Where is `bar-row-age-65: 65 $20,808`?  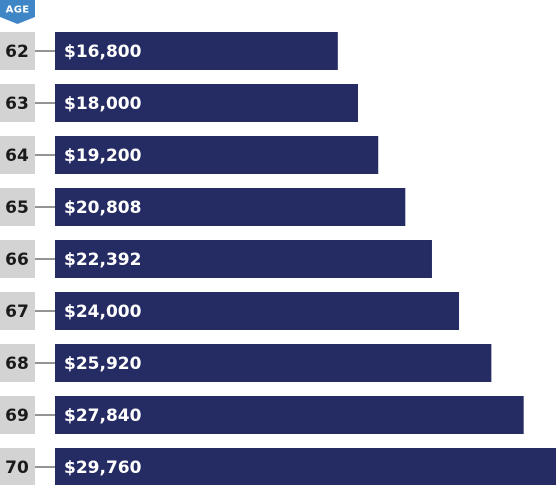 bar-row-age-65: 65 $20,808 is located at coordinates (203, 207).